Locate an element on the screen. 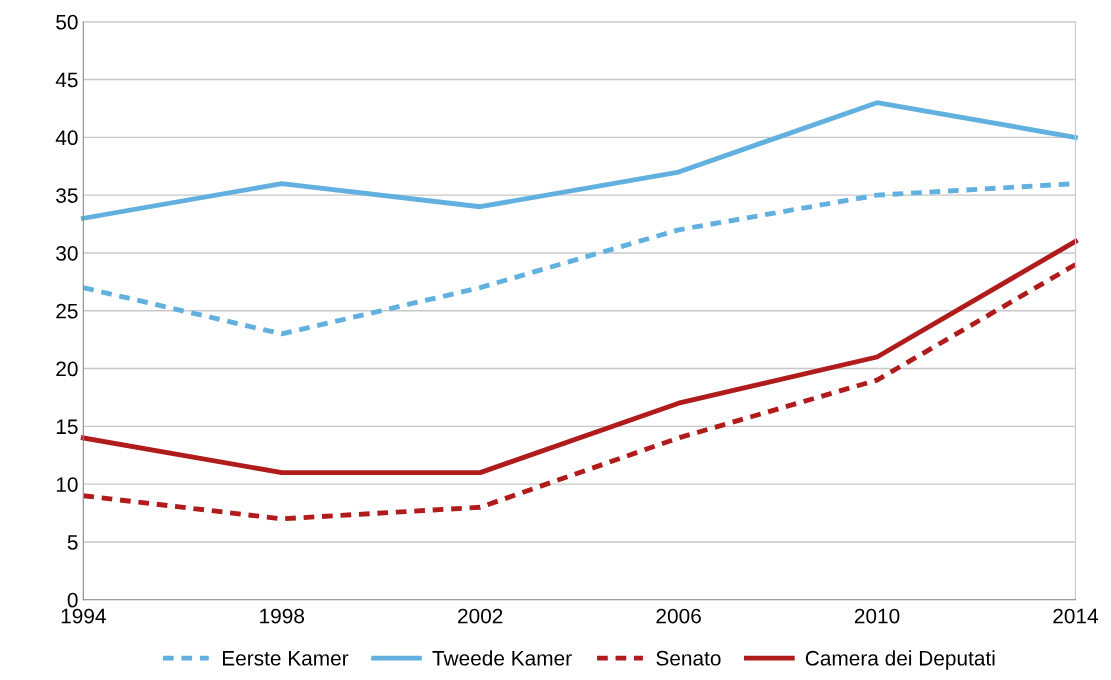  legend-label: Camera dei Deputati is located at coordinates (900, 660).